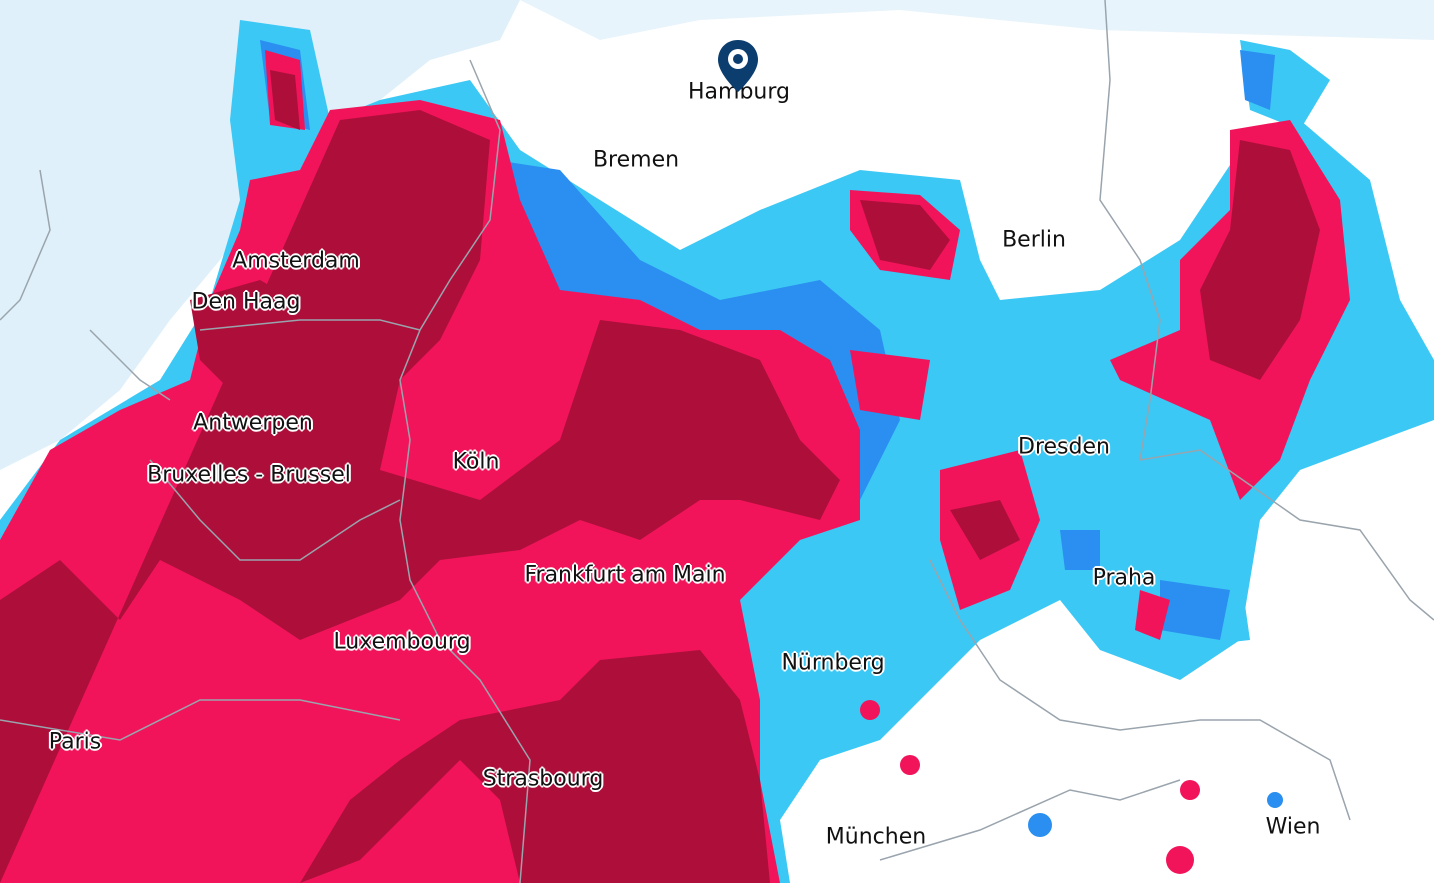 This screenshot has height=883, width=1434. Describe the element at coordinates (1064, 447) in the screenshot. I see `city-label-dresden: Dresden` at that location.